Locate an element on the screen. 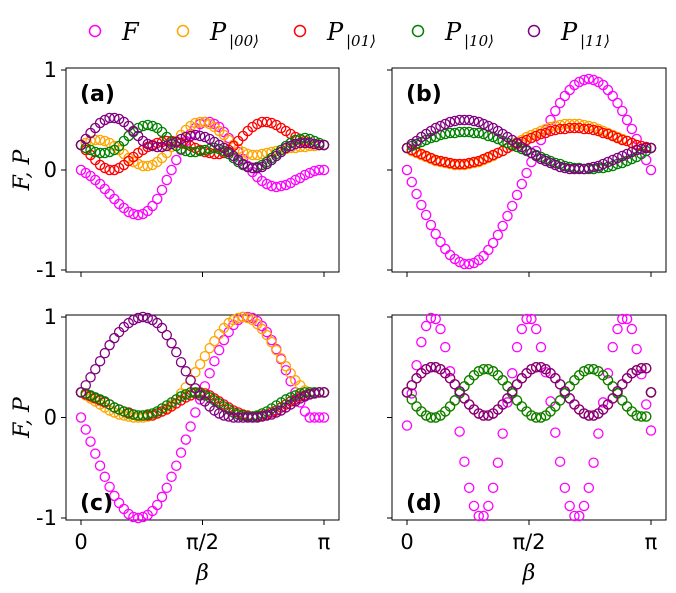  legend-entry-P01: P |01⟩ is located at coordinates (334, 34).